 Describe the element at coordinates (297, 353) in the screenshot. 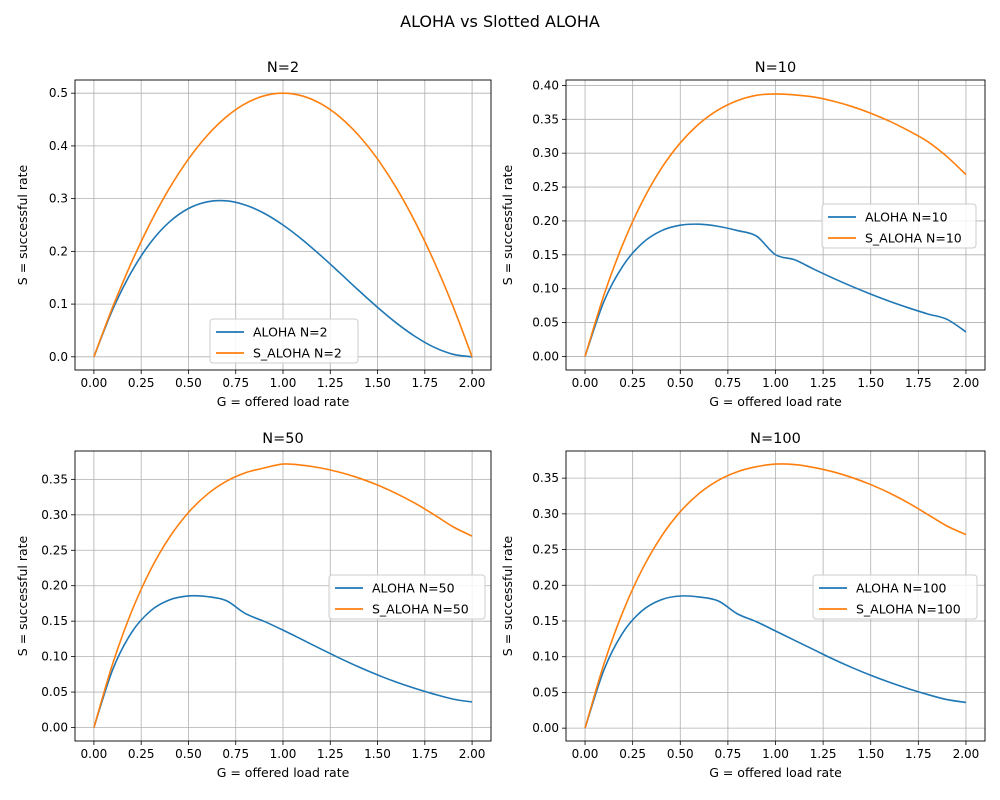

I see `legend-entry: S_ALOHA N=2` at that location.